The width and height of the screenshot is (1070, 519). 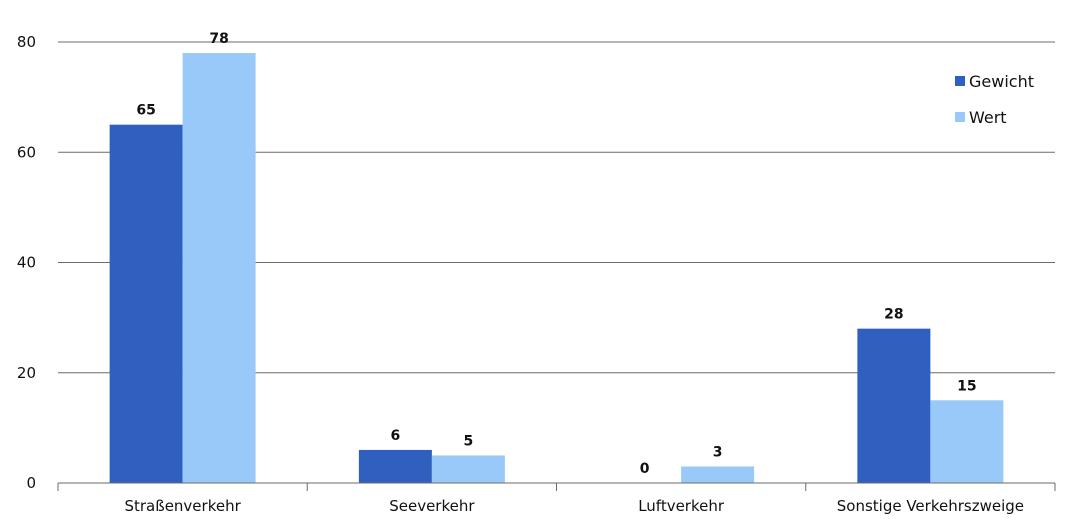 What do you see at coordinates (1001, 81) in the screenshot?
I see `legend-label: Gewicht` at bounding box center [1001, 81].